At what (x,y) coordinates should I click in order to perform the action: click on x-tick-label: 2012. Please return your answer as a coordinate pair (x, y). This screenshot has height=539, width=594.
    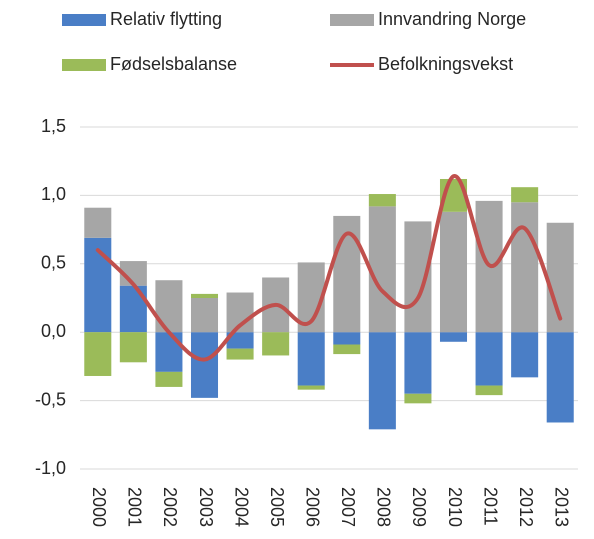
    Looking at the image, I should click on (526, 507).